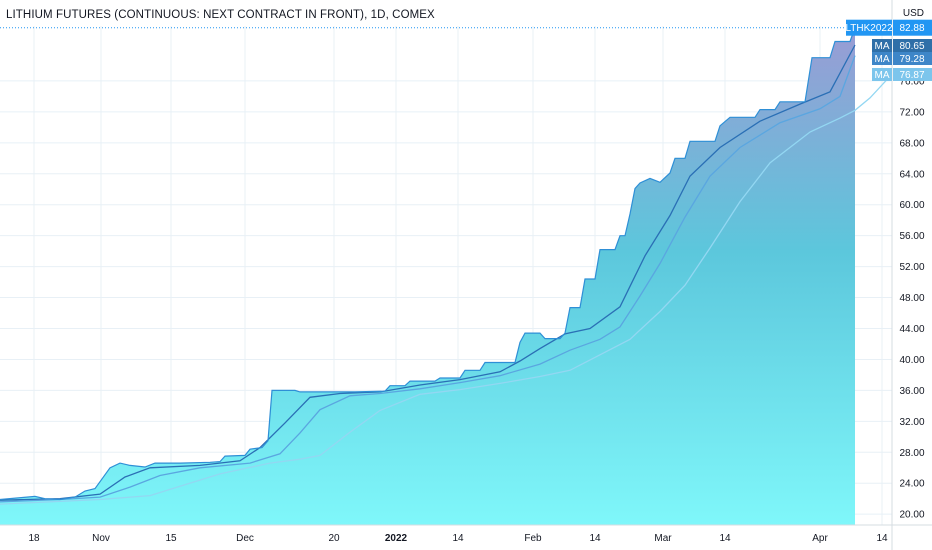 The image size is (932, 550). I want to click on symbol-badge-text: LTHK2022, so click(869, 28).